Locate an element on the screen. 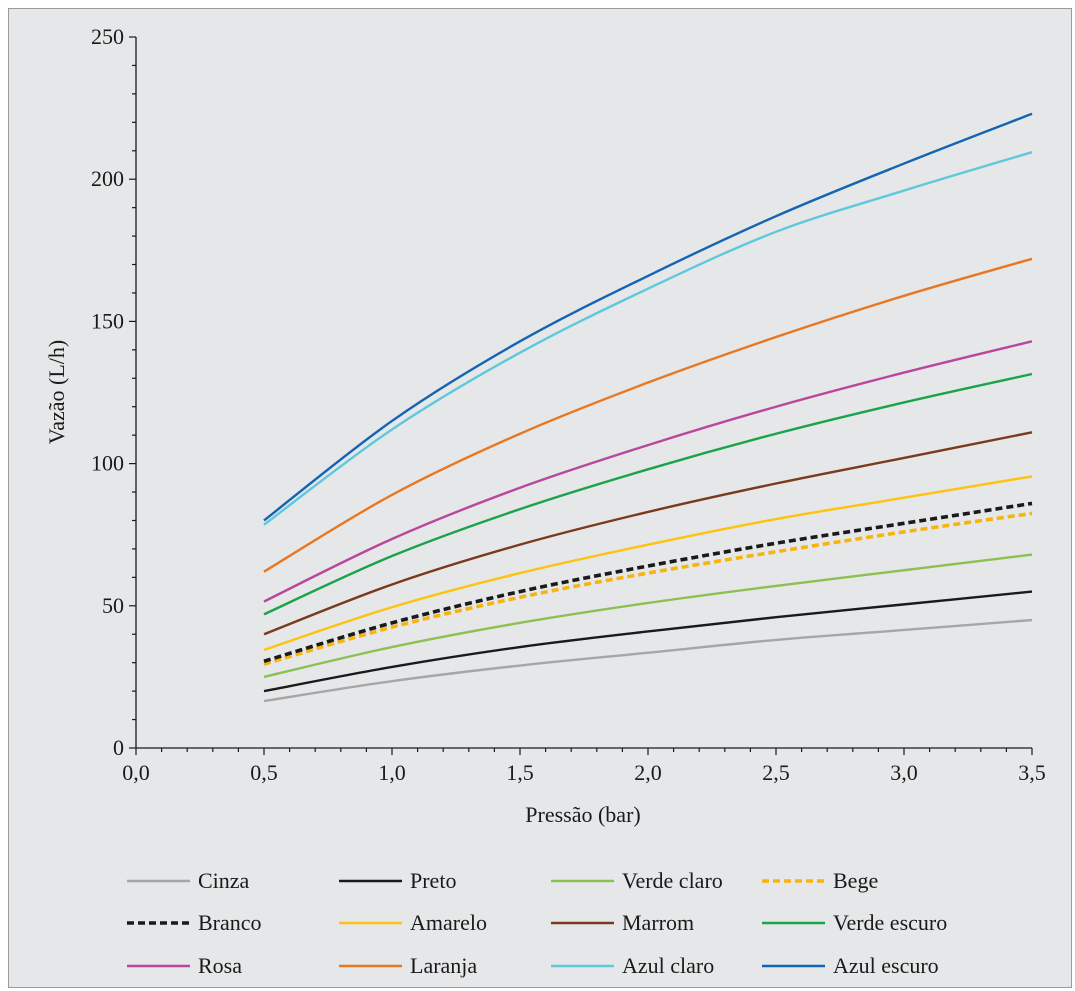  y-tick-label: 150 is located at coordinates (107, 320).